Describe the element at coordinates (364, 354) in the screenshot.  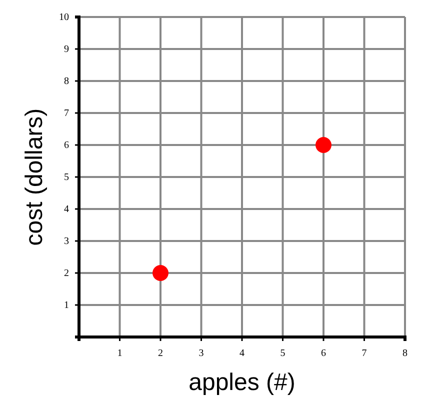
I see `x-tick-label: 7` at that location.